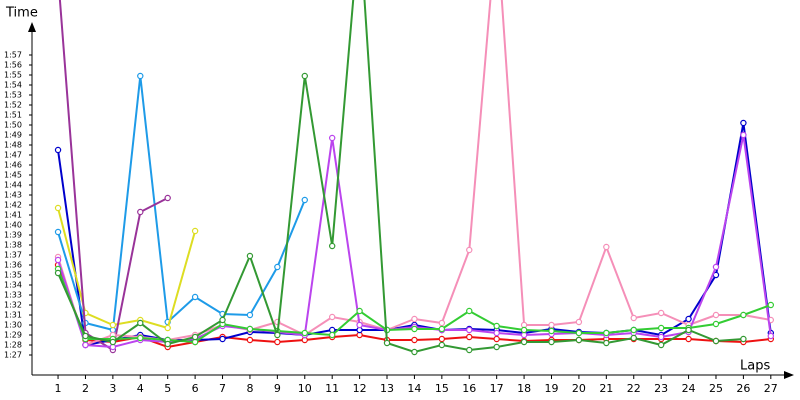 The height and width of the screenshot is (400, 800). I want to click on x-tick-label: 21, so click(606, 388).